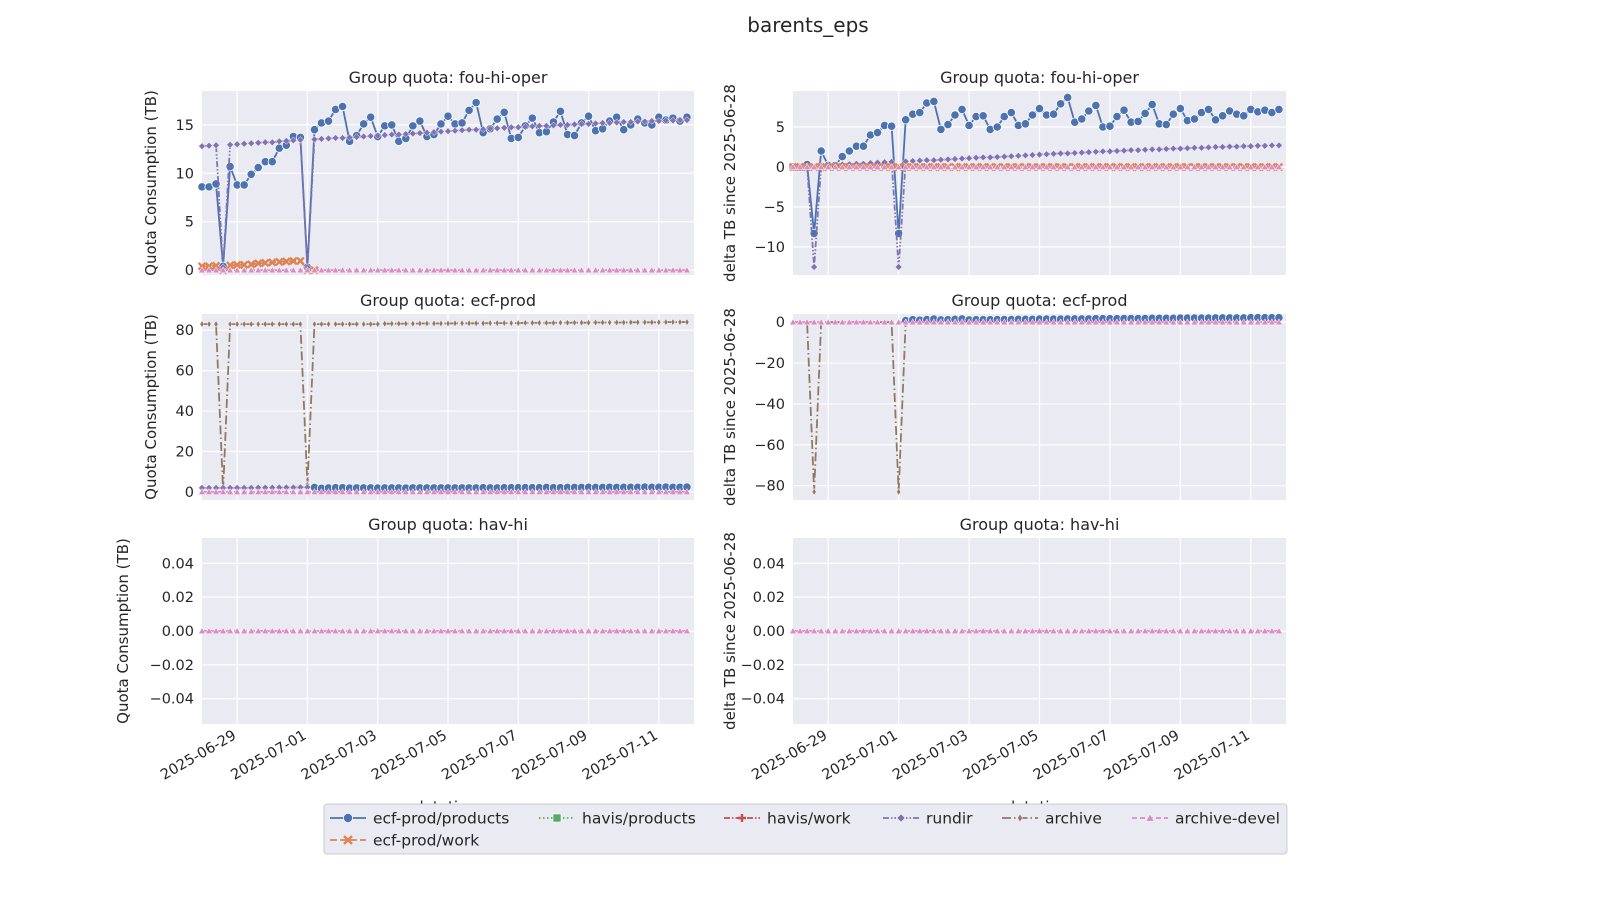 The image size is (1600, 900). What do you see at coordinates (172, 700) in the screenshot?
I see `y-tick-label: −0.04` at bounding box center [172, 700].